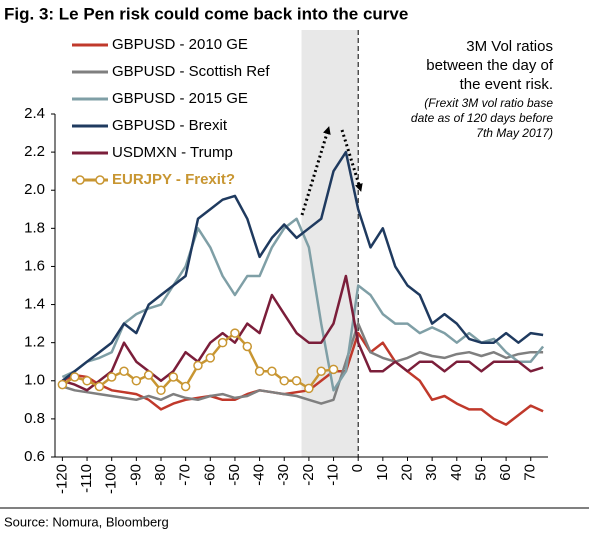  What do you see at coordinates (34, 380) in the screenshot?
I see `y-tick-label: 1.0` at bounding box center [34, 380].